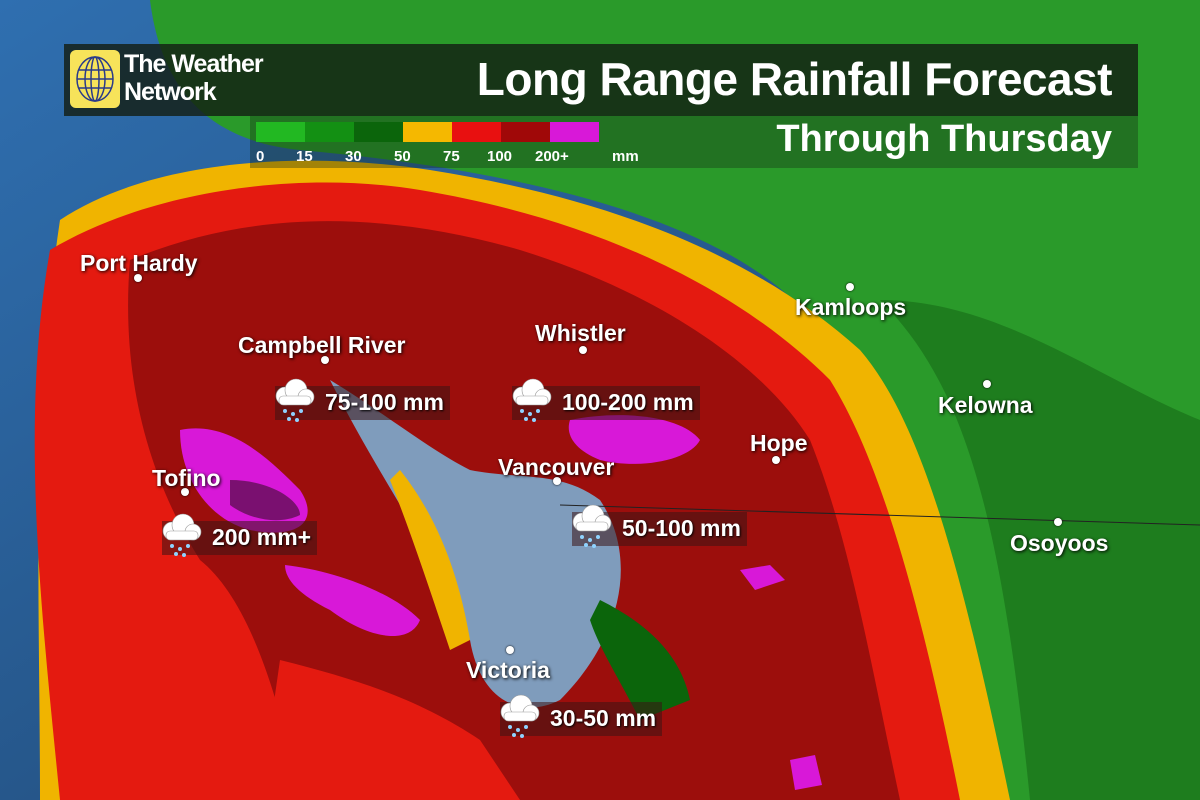 The image size is (1200, 800). What do you see at coordinates (262, 537) in the screenshot?
I see `rainfall-amount: 200 mm+` at bounding box center [262, 537].